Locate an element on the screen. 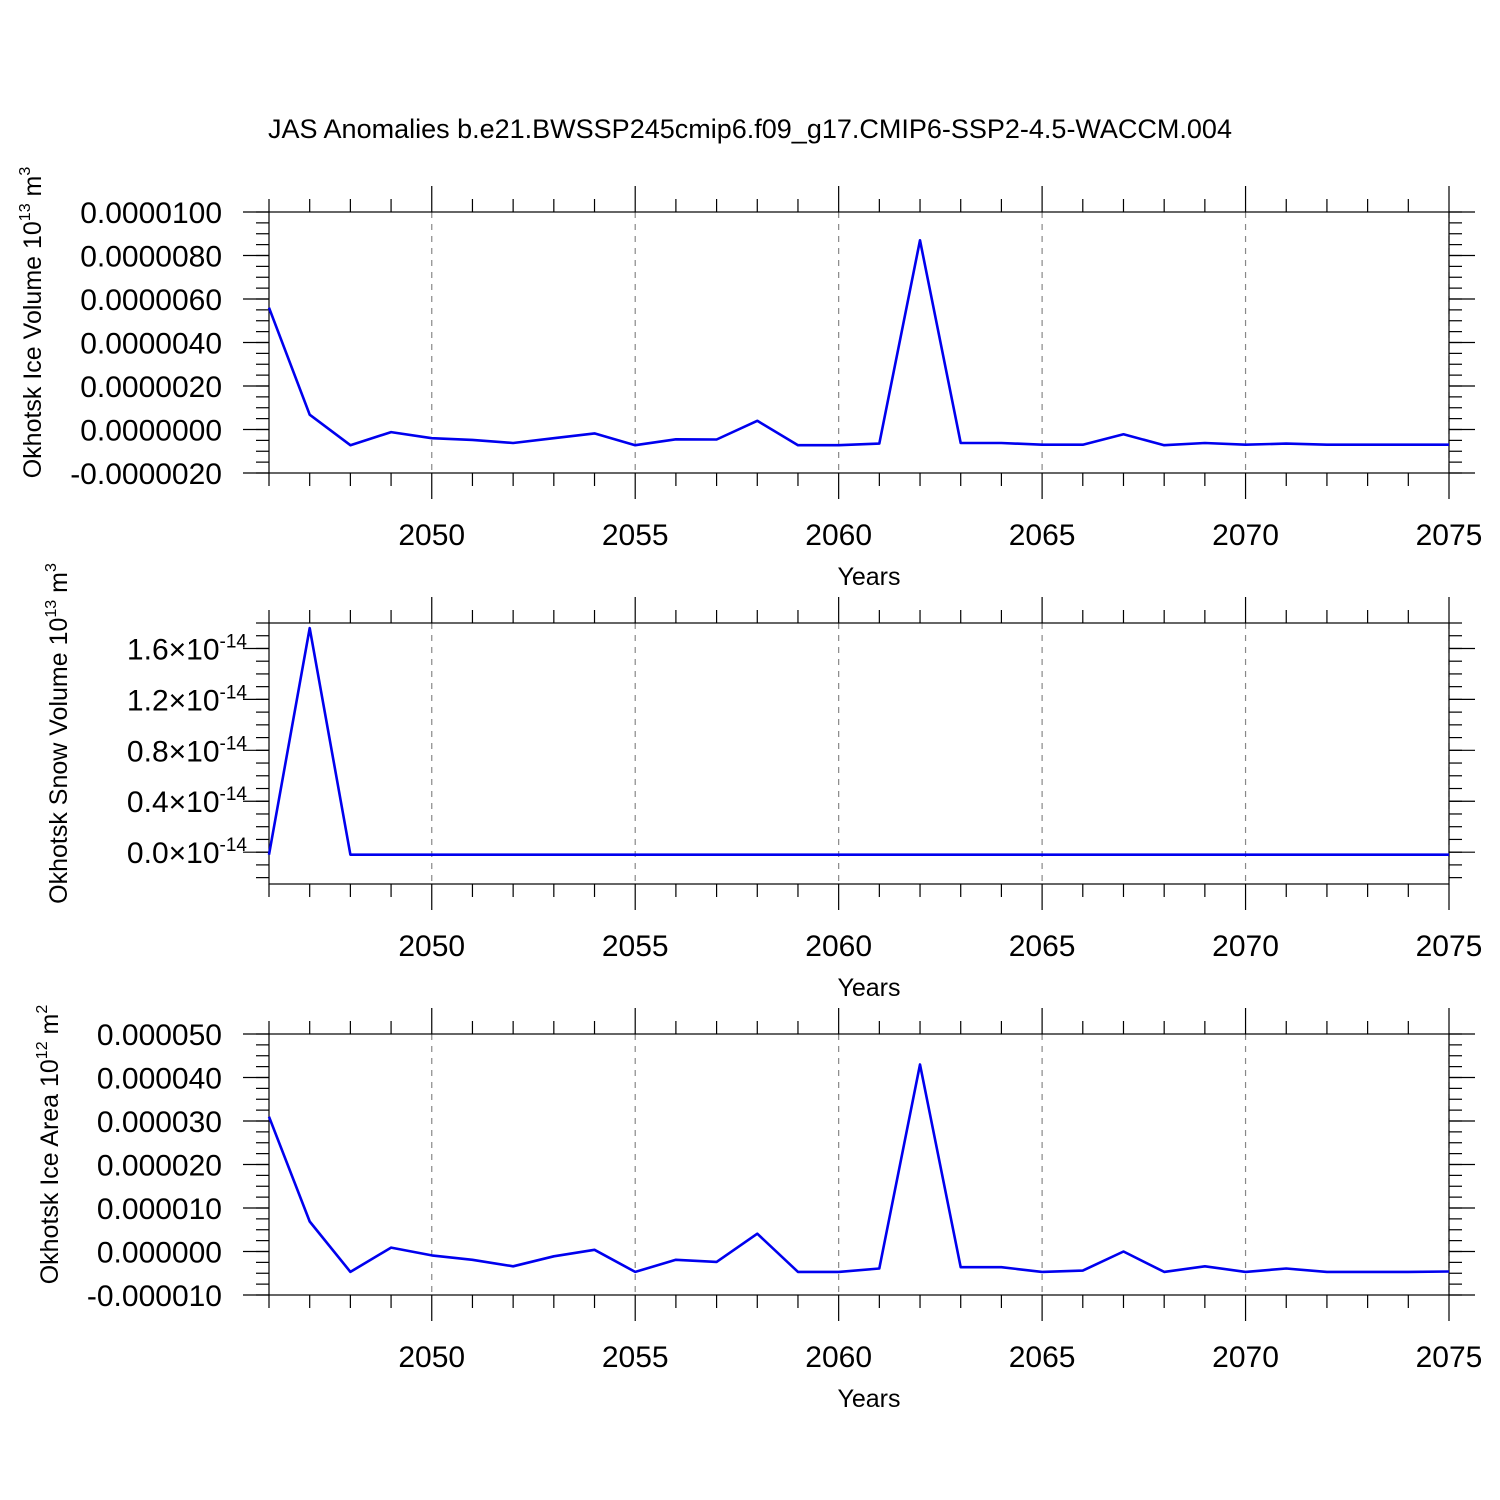 The image size is (1500, 1500). y-tick-label: -0.0000020 is located at coordinates (146, 474).